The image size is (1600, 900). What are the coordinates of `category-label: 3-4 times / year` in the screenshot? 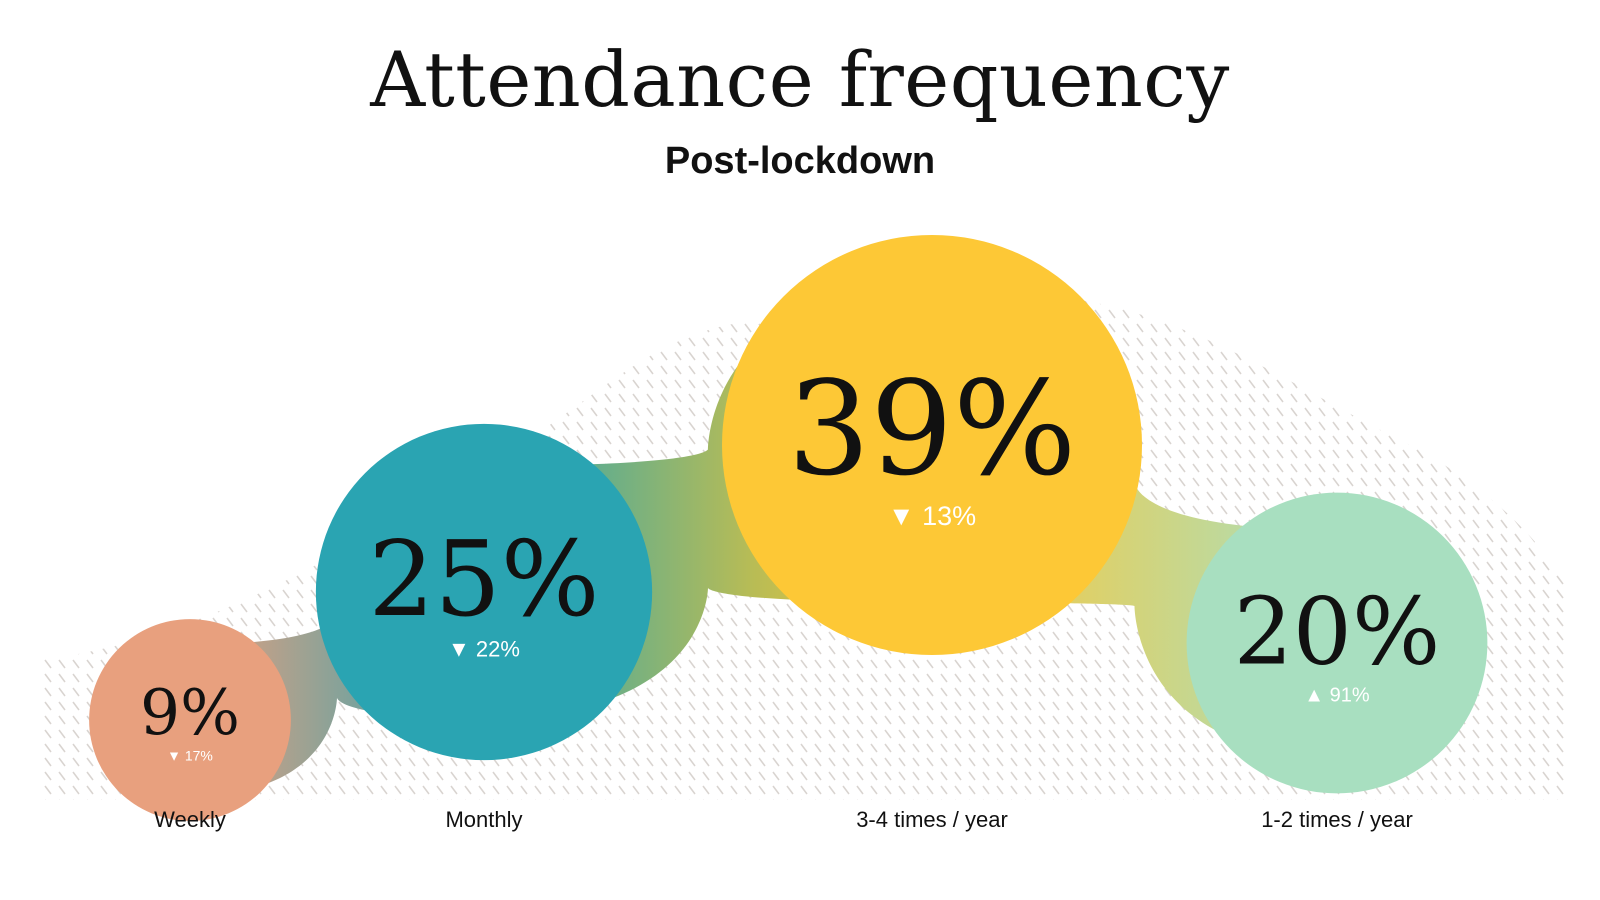 It's located at (932, 819).